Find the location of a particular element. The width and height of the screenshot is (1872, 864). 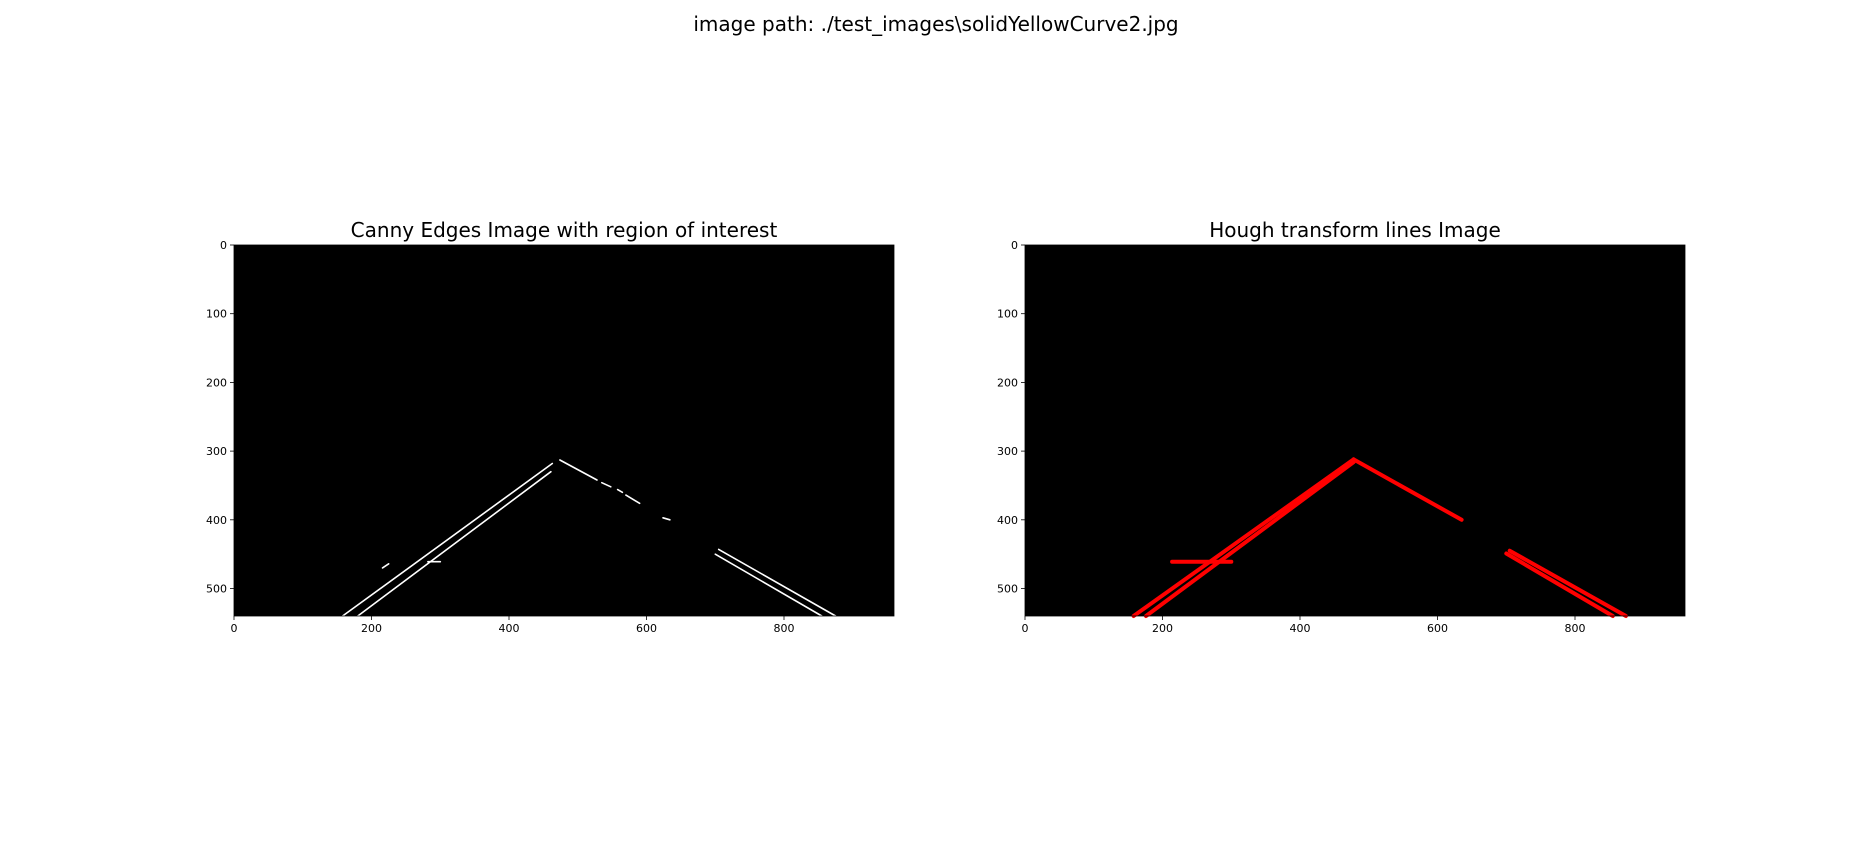

panel-title: Hough transform lines Image is located at coordinates (1355, 230).